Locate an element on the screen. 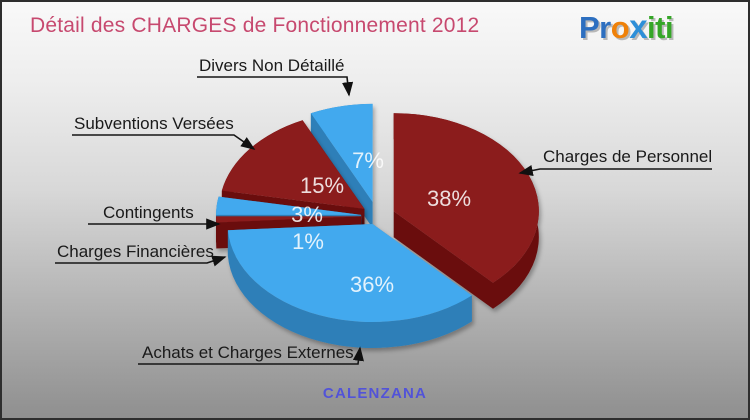 This screenshot has width=750, height=420. label-contingents: Contingents is located at coordinates (148, 212).